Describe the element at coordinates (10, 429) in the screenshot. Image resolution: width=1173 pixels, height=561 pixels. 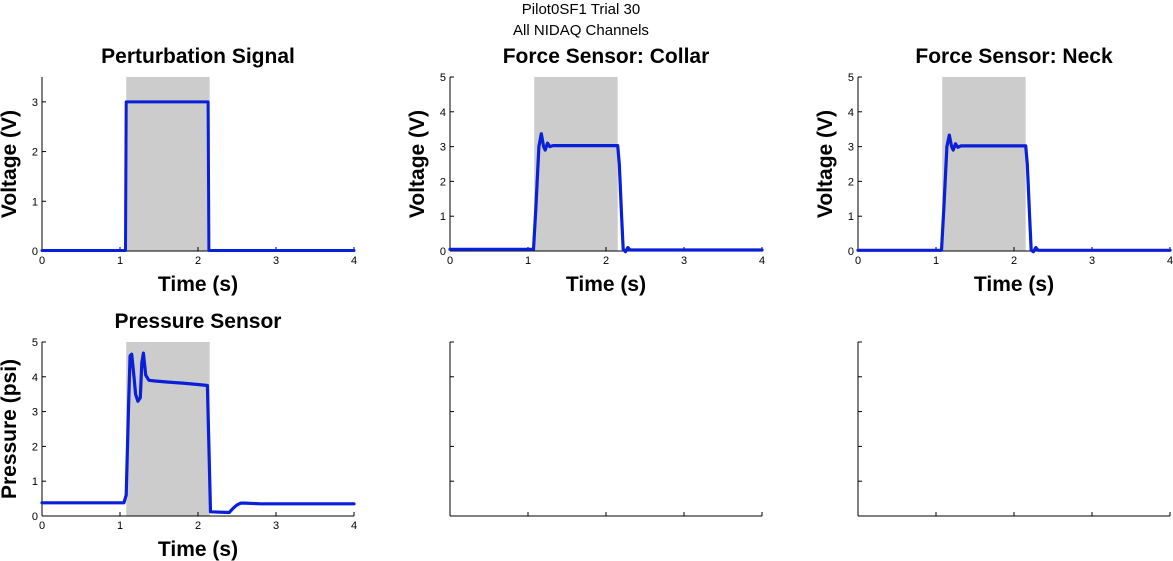
I see `y-axis-label: Pressure (psi)` at that location.